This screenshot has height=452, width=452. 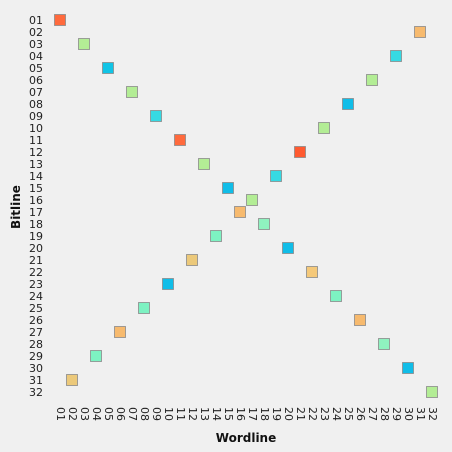 What do you see at coordinates (372, 414) in the screenshot?
I see `x-tick-label: 27` at bounding box center [372, 414].